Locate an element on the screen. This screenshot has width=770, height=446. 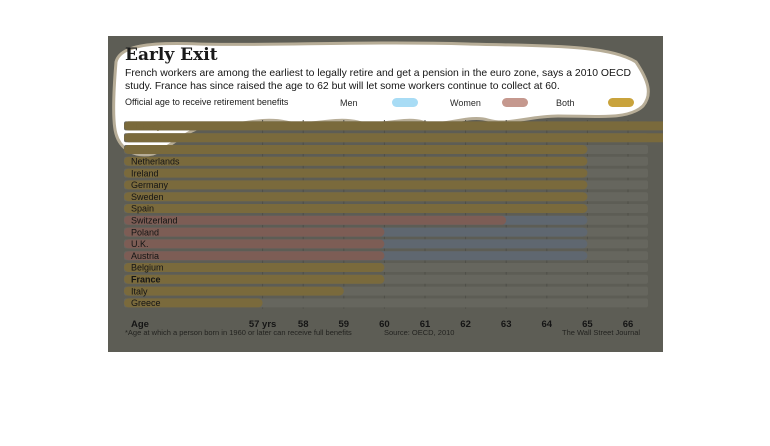
category-label: Belgium is located at coordinates (147, 268).